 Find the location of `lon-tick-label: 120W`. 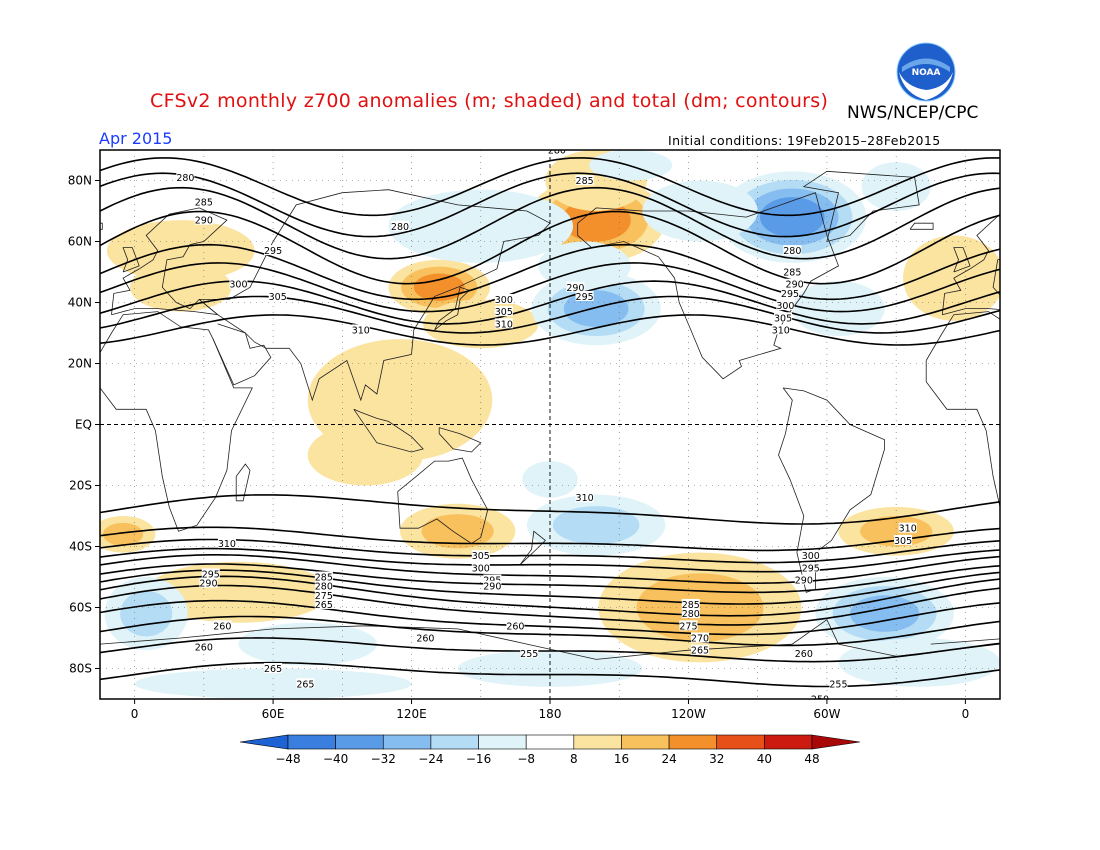

lon-tick-label: 120W is located at coordinates (688, 714).